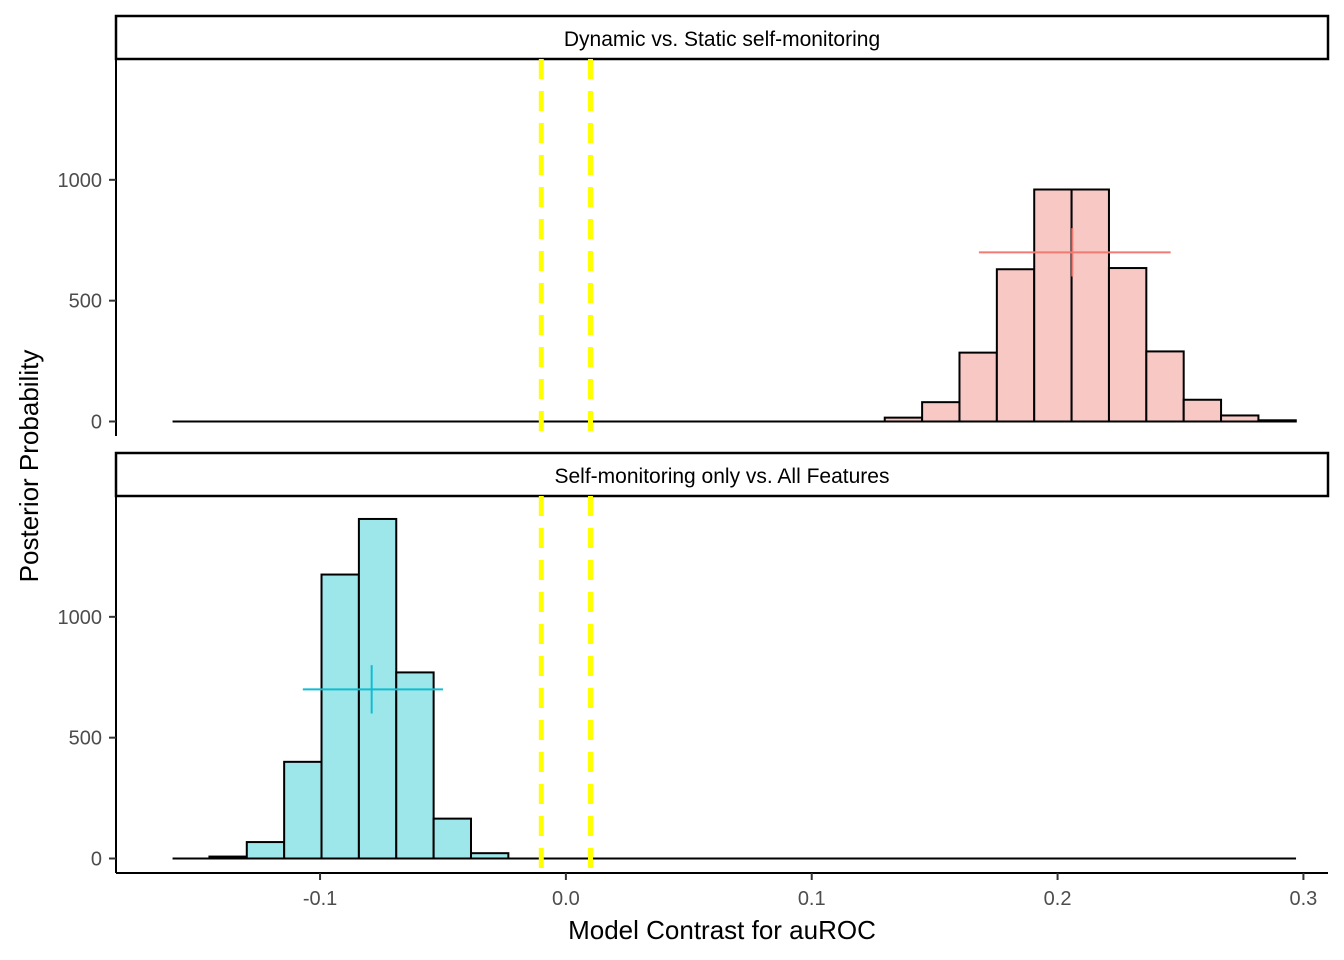  I want to click on panel-1-summary, so click(1074, 252).